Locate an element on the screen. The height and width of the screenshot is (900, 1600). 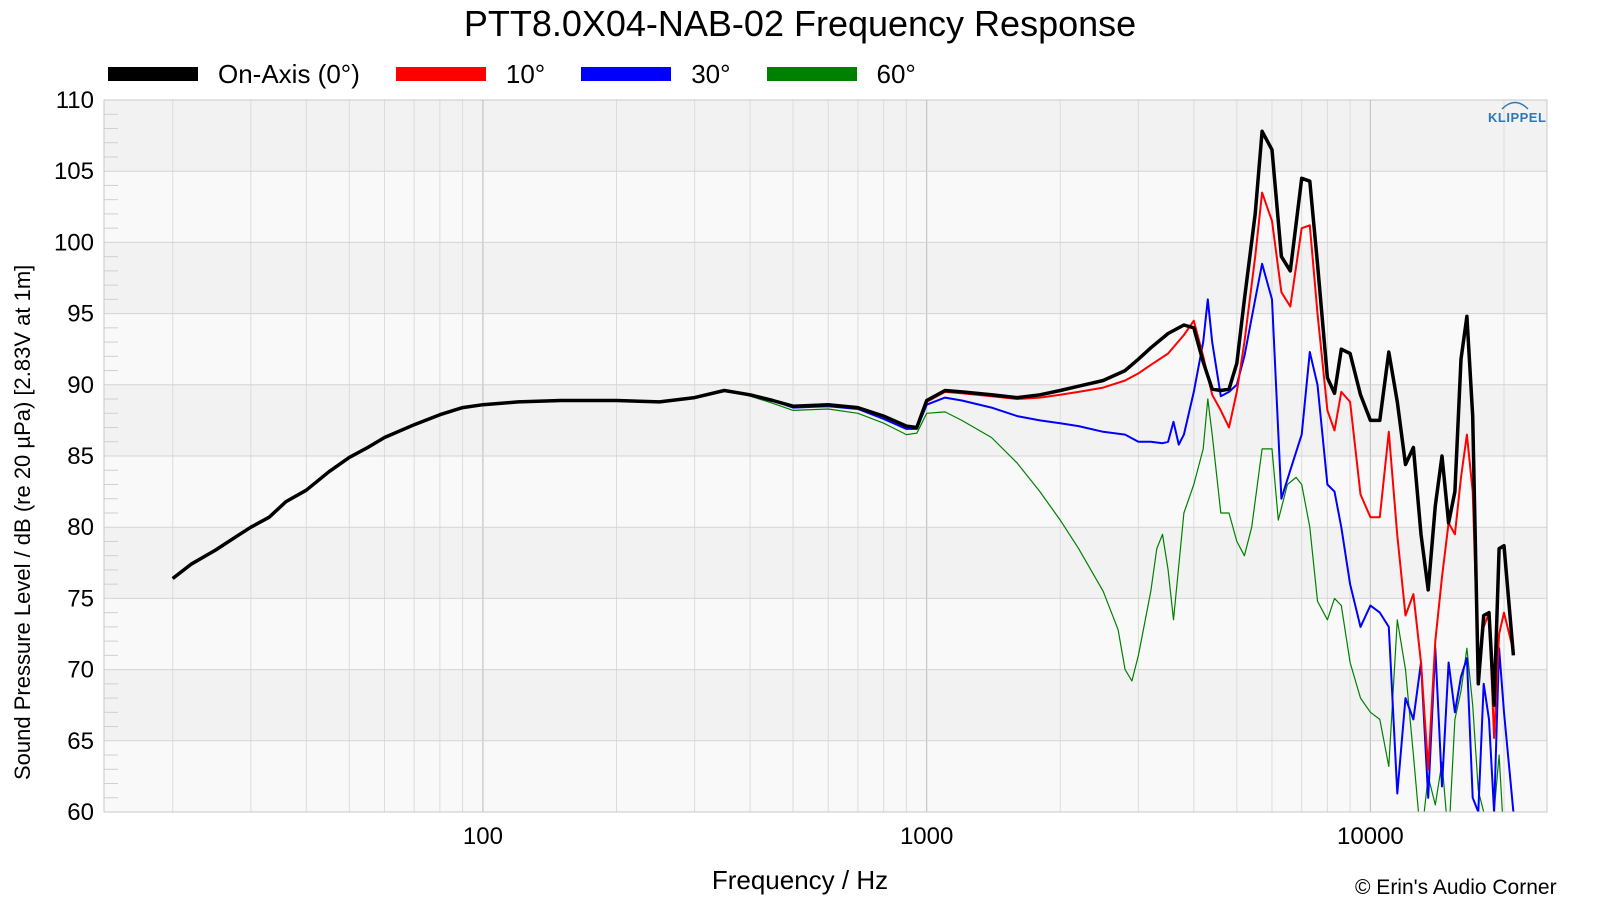
legend-item-10deg: 10° is located at coordinates (470, 74).